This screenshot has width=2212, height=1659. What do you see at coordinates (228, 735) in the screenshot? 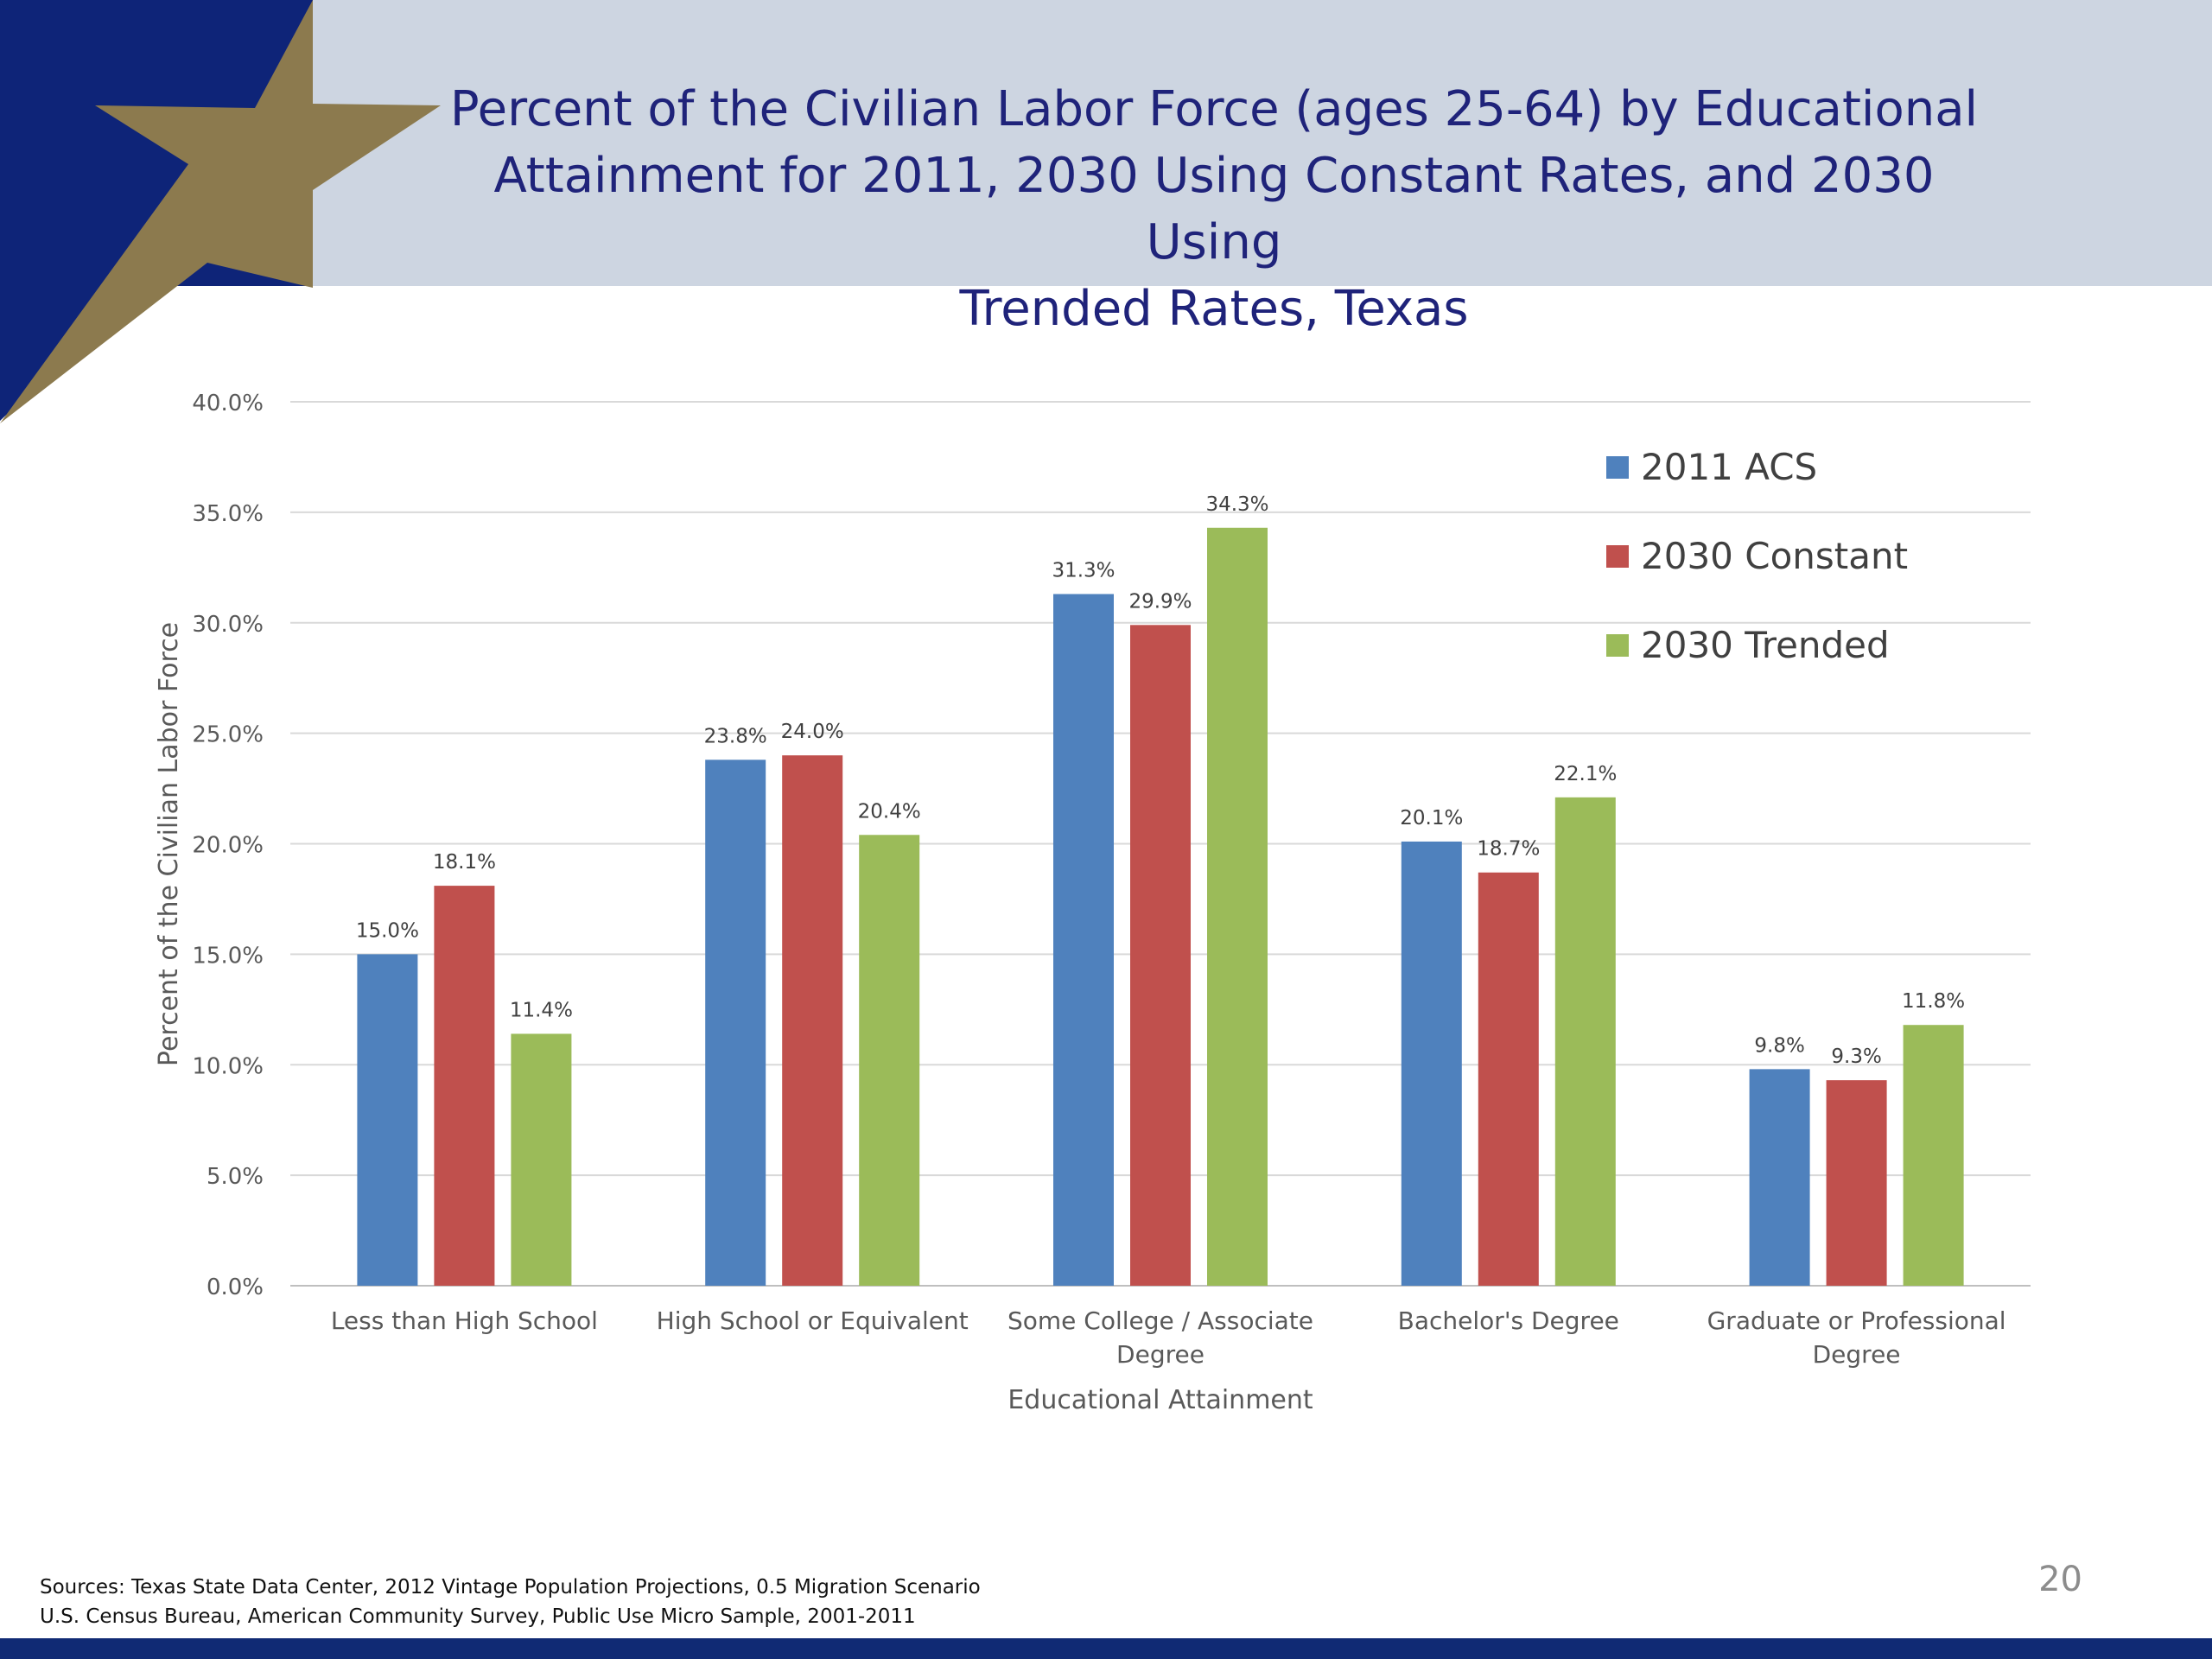
I see `y-tick-label: 25.0%` at bounding box center [228, 735].